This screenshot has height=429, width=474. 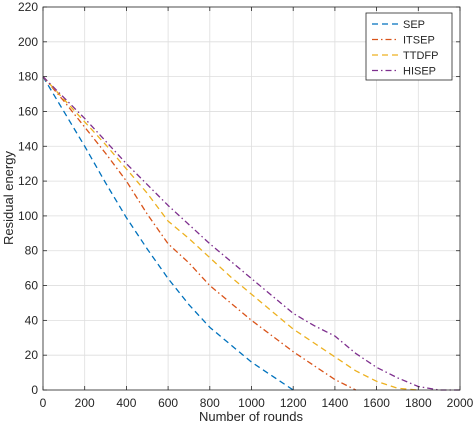 What do you see at coordinates (419, 41) in the screenshot?
I see `legend-label-itsep: ITSEP` at bounding box center [419, 41].